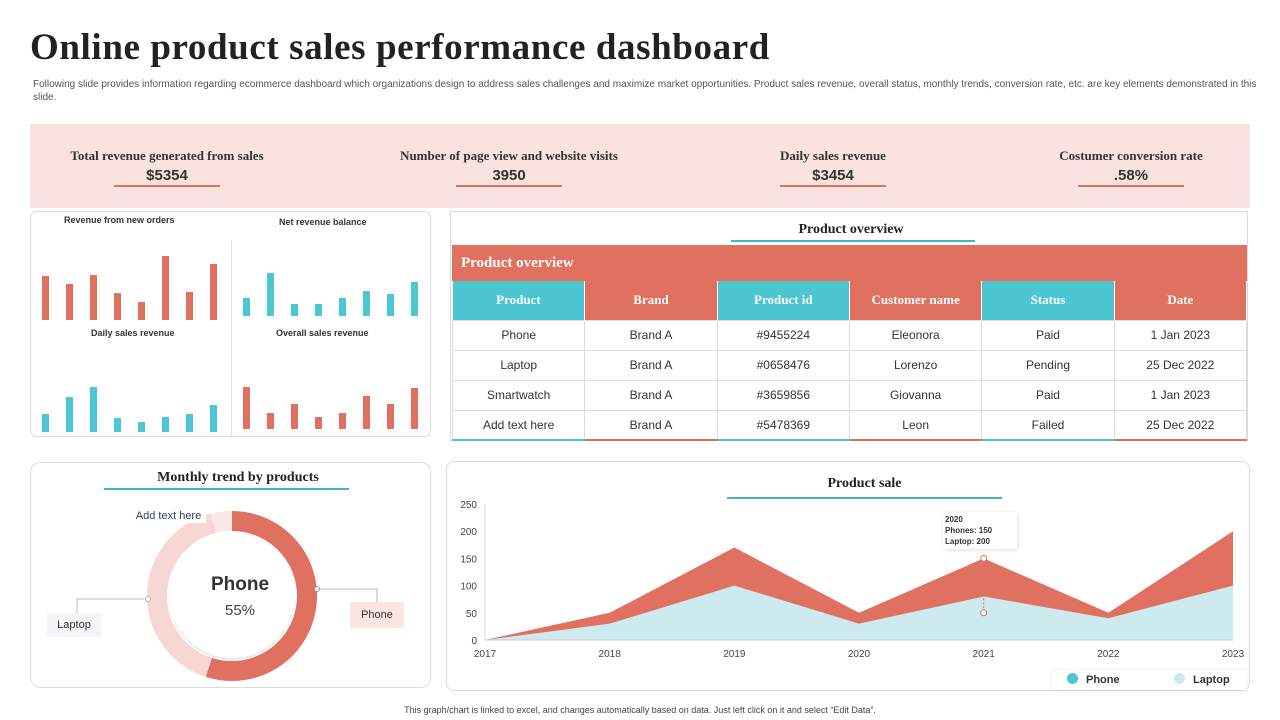  What do you see at coordinates (610, 654) in the screenshot?
I see `x-tick-label: 2018` at bounding box center [610, 654].